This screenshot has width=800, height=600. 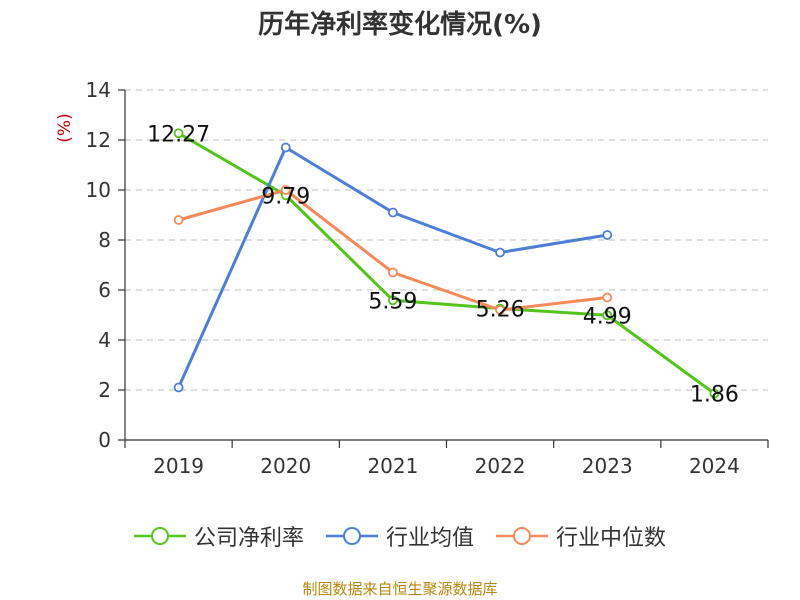 What do you see at coordinates (104, 340) in the screenshot?
I see `y-tick-label: 4` at bounding box center [104, 340].